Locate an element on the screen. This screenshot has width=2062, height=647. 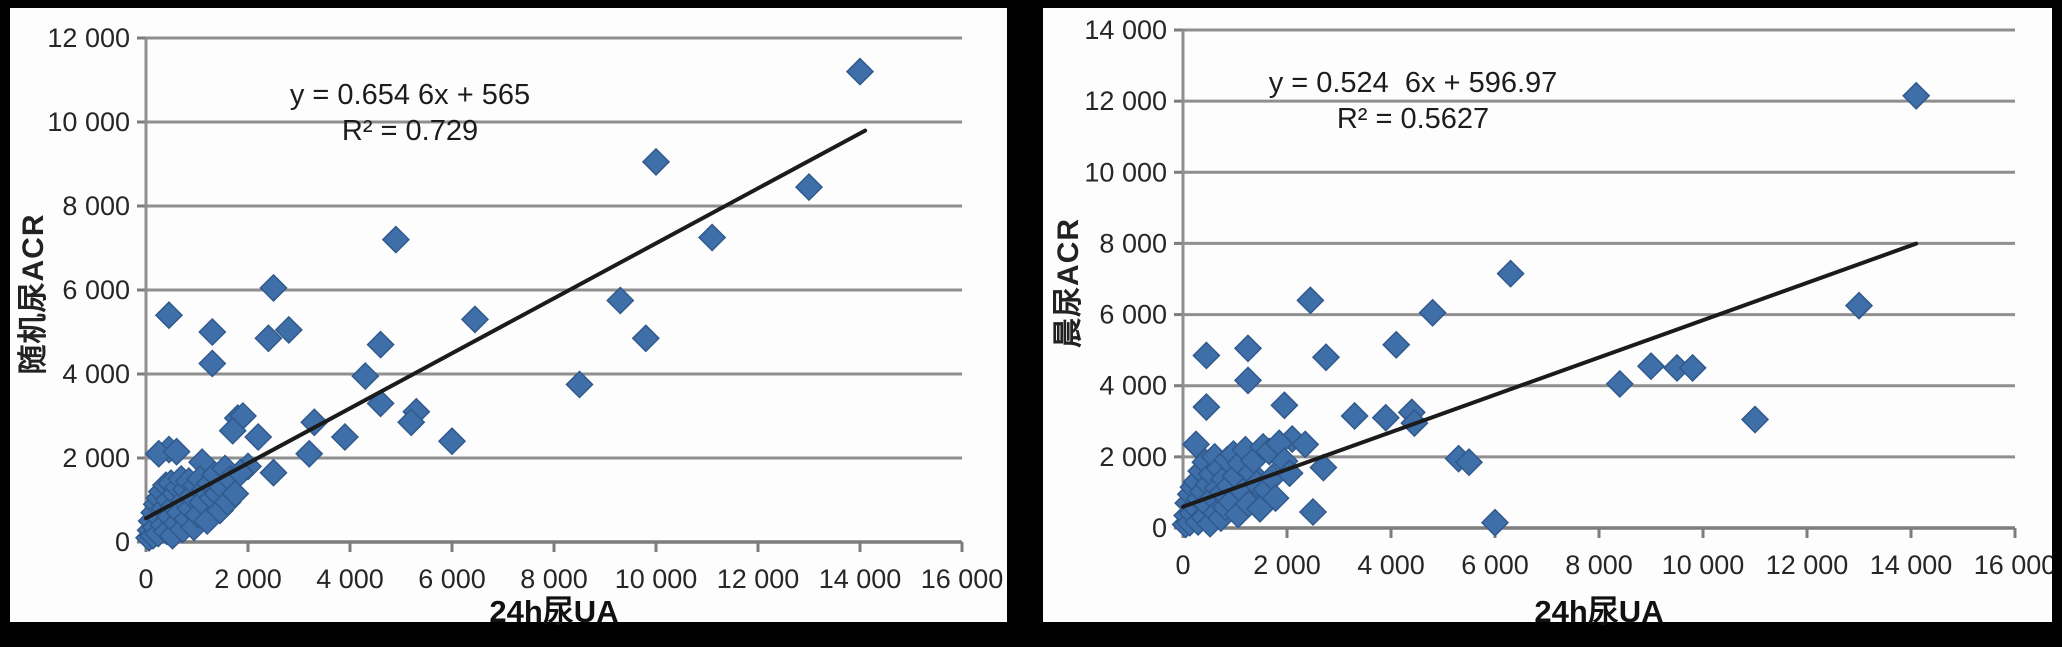
right-trendline-equation: y = 0.524 6x + 596.97 is located at coordinates (1413, 83).